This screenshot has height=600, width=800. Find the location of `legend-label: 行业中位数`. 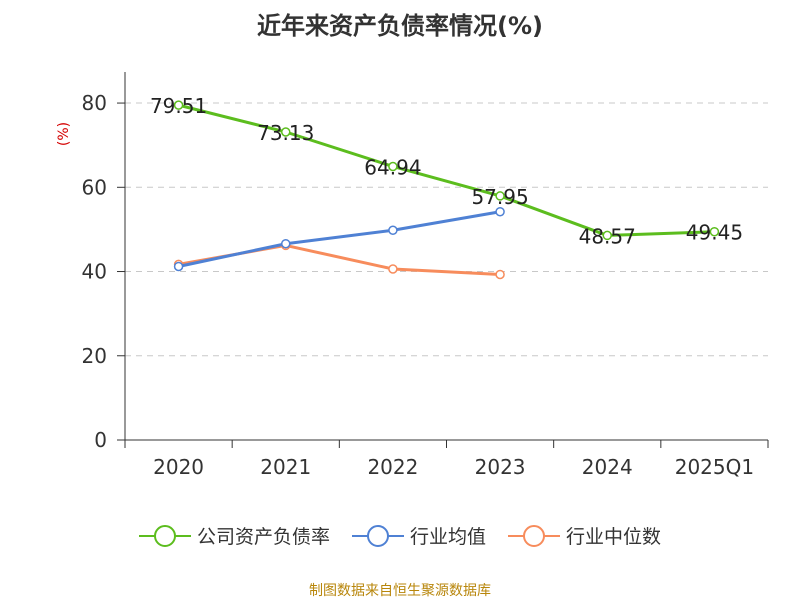

legend-label: 行业中位数 is located at coordinates (614, 537).